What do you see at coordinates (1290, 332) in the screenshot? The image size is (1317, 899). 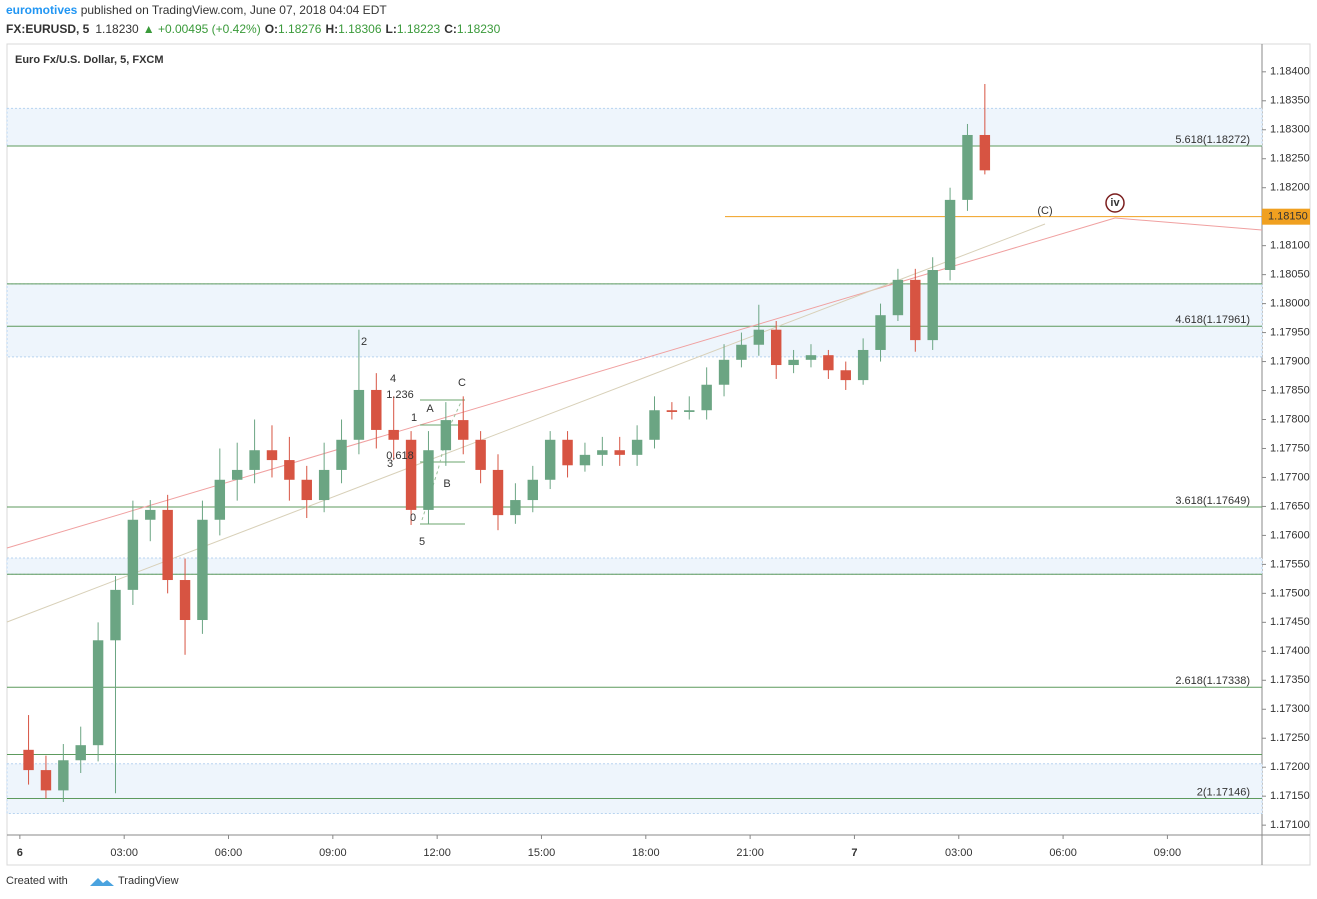 I see `y-tick-label: 1.17950` at bounding box center [1290, 332].